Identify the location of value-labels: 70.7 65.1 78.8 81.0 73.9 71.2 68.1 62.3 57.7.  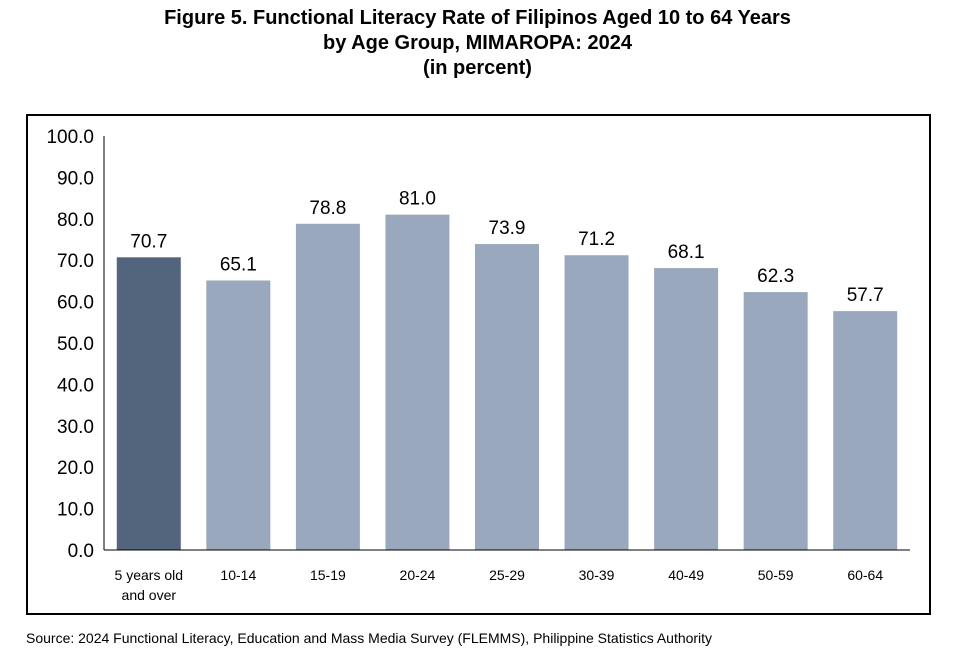
(506, 247).